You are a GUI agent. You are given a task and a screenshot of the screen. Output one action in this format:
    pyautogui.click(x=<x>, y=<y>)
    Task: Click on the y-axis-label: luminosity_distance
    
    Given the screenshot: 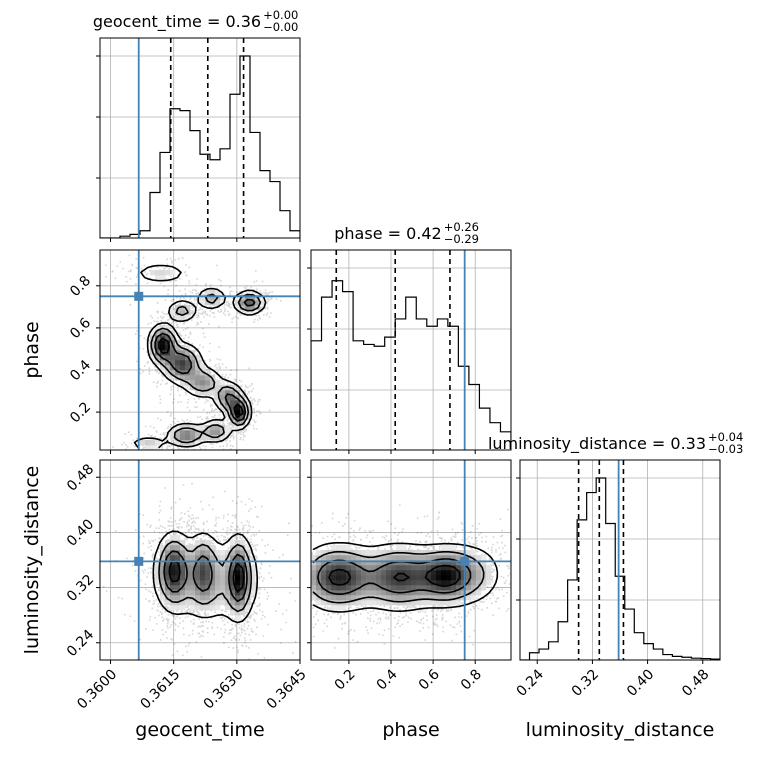 What is the action you would take?
    pyautogui.click(x=32, y=560)
    